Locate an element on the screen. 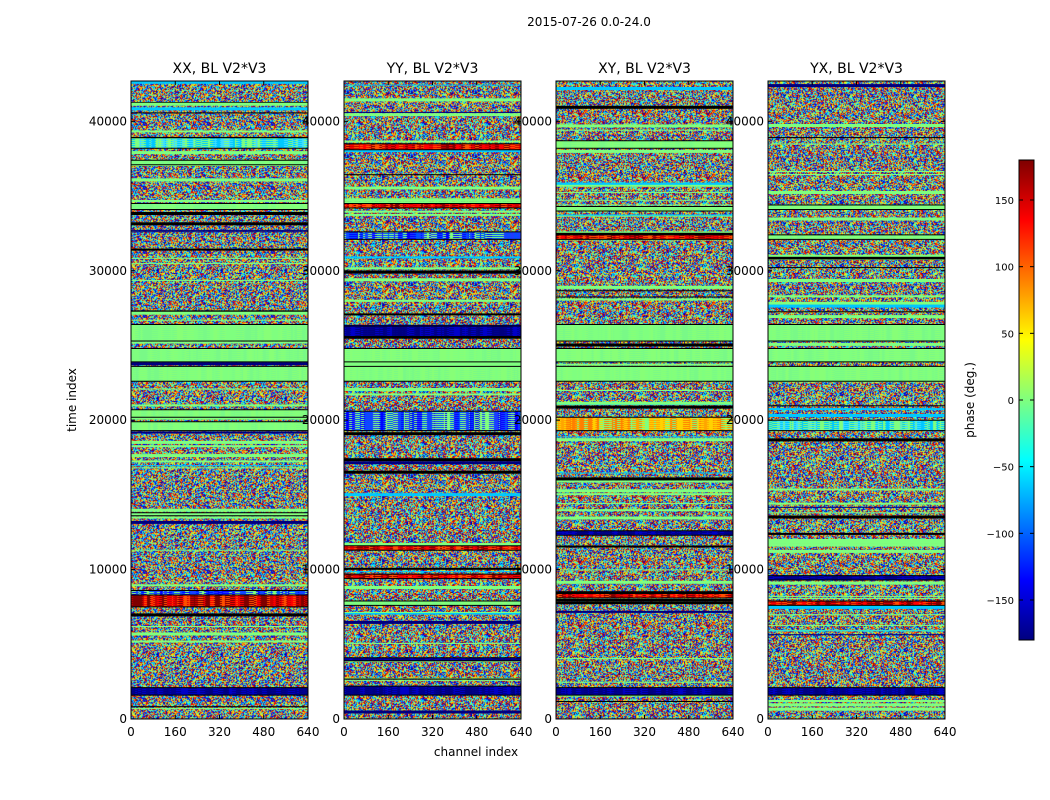 The width and height of the screenshot is (1050, 800). panel-2-title: YY, BL V2*V3 is located at coordinates (432, 69).